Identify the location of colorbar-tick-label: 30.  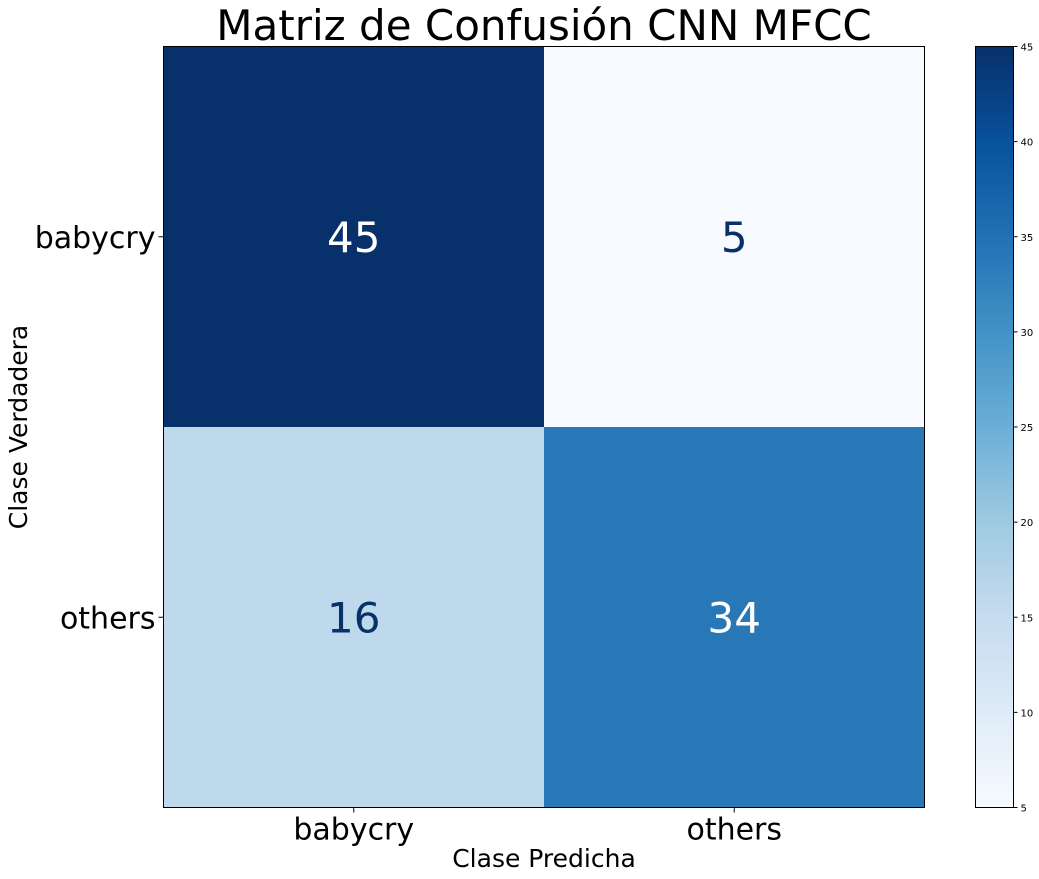
(1027, 333).